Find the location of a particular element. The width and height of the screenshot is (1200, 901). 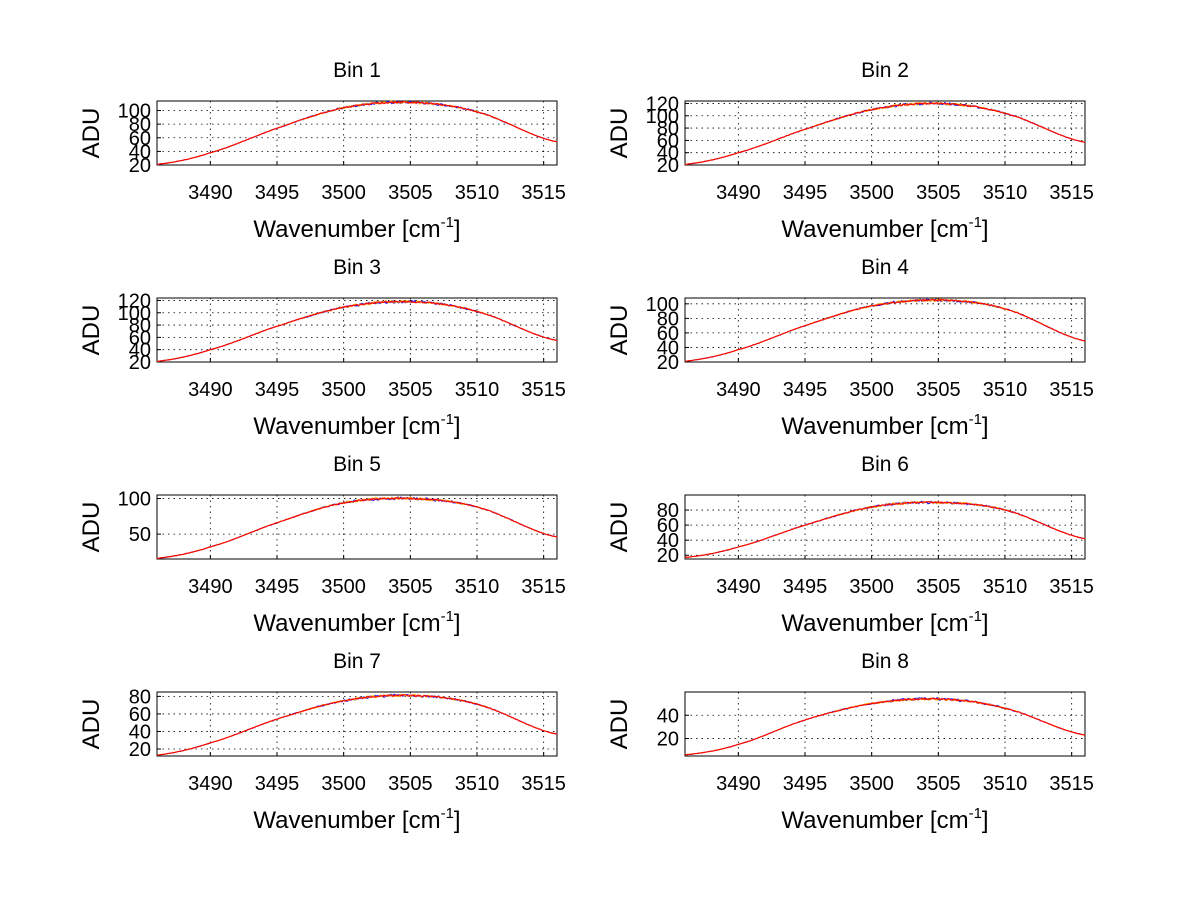

chart-title: Bin 5 is located at coordinates (357, 464).